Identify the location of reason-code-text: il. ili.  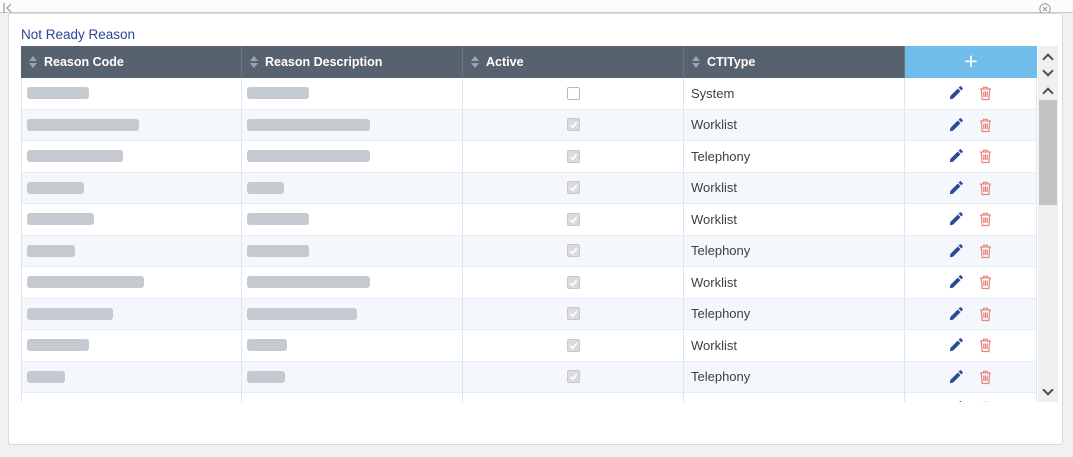
(39, 401).